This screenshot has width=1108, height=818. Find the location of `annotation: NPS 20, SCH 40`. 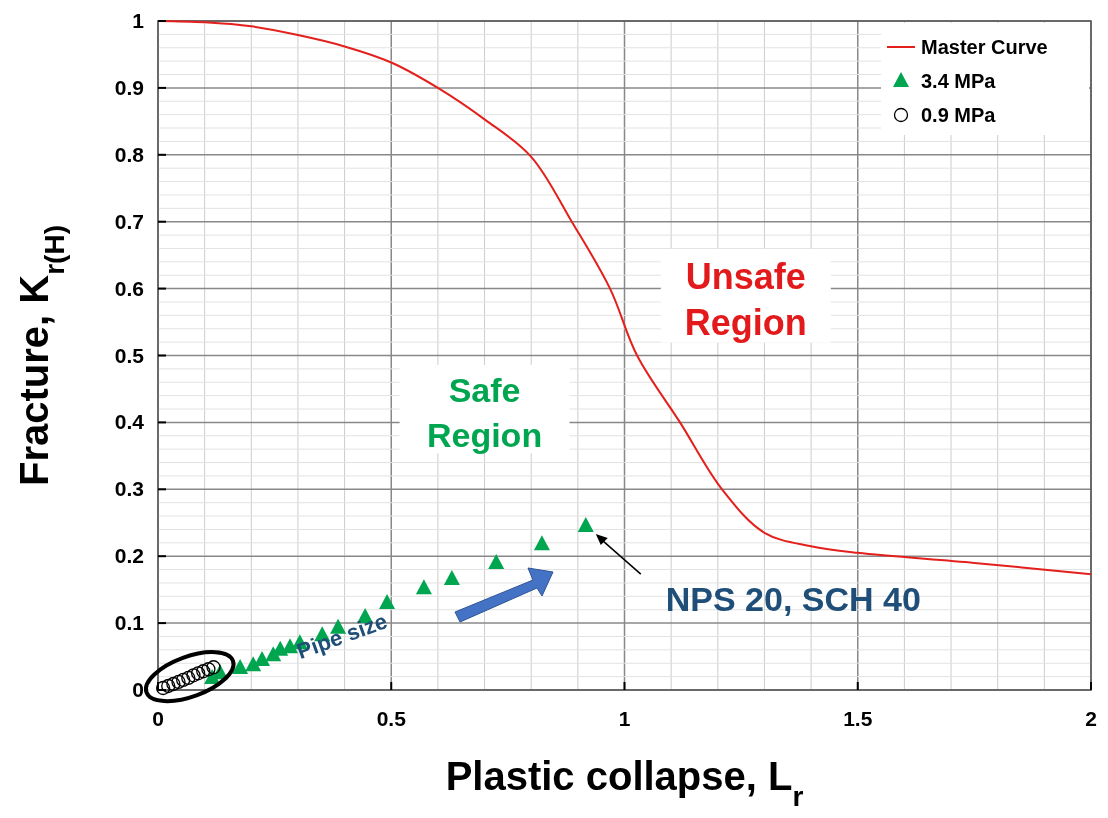

annotation: NPS 20, SCH 40 is located at coordinates (793, 599).